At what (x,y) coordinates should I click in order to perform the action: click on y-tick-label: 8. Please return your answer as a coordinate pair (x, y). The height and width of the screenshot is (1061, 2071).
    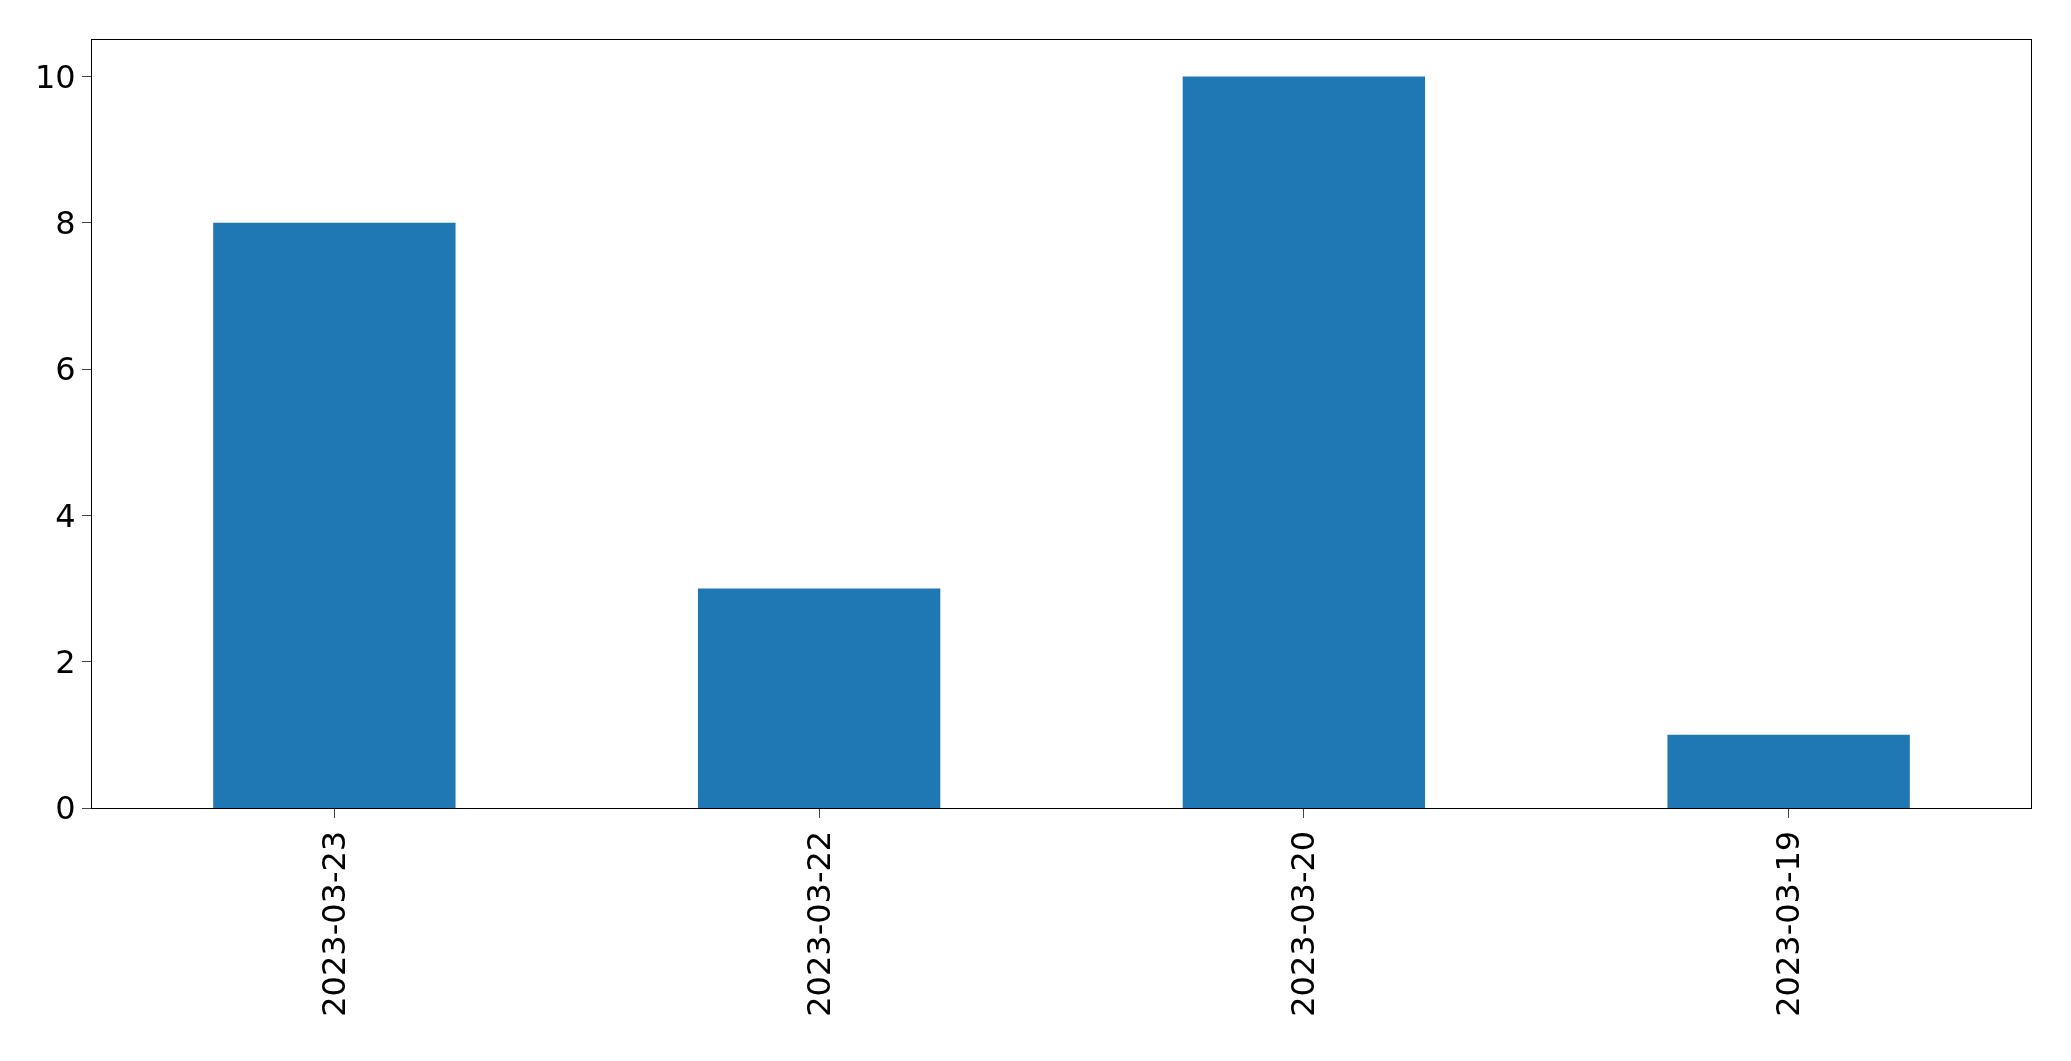
    Looking at the image, I should click on (65, 223).